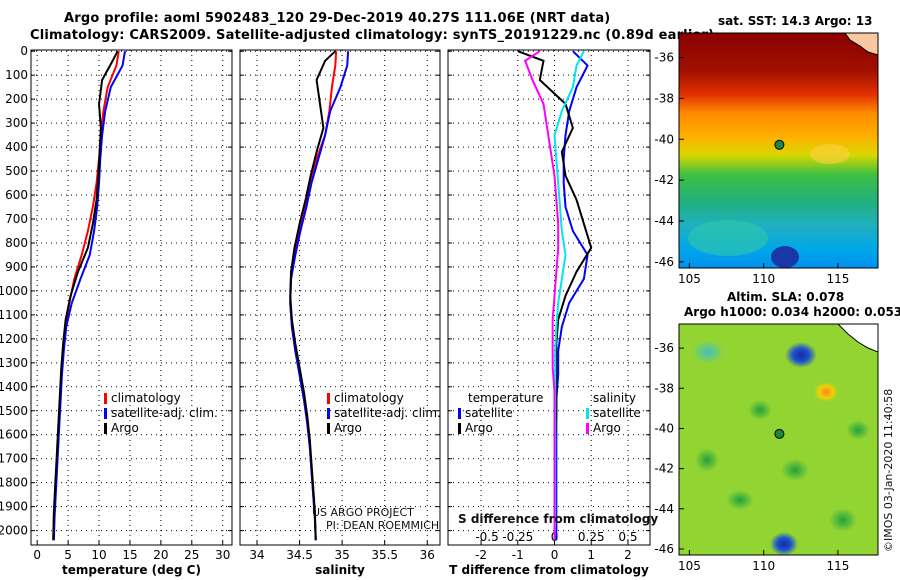 Image resolution: width=900 pixels, height=580 pixels. I want to click on legend-swatch-s-argo, so click(587, 428).